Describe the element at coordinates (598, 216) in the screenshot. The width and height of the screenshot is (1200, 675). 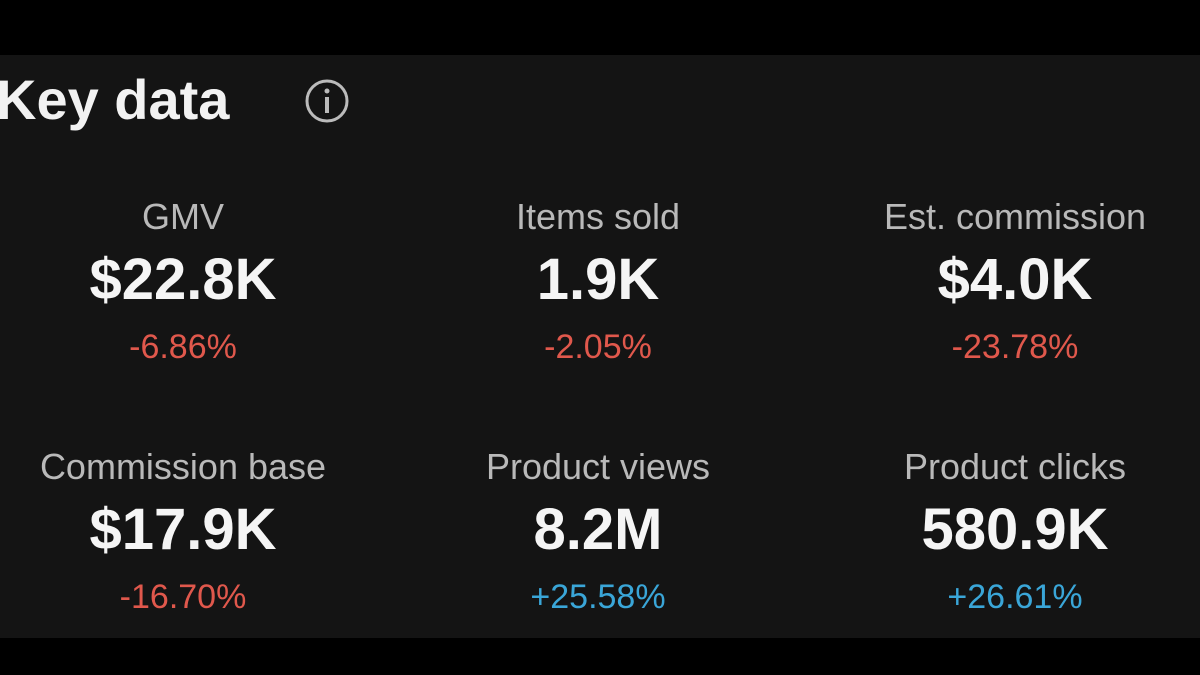
I see `metric-label: Items sold` at that location.